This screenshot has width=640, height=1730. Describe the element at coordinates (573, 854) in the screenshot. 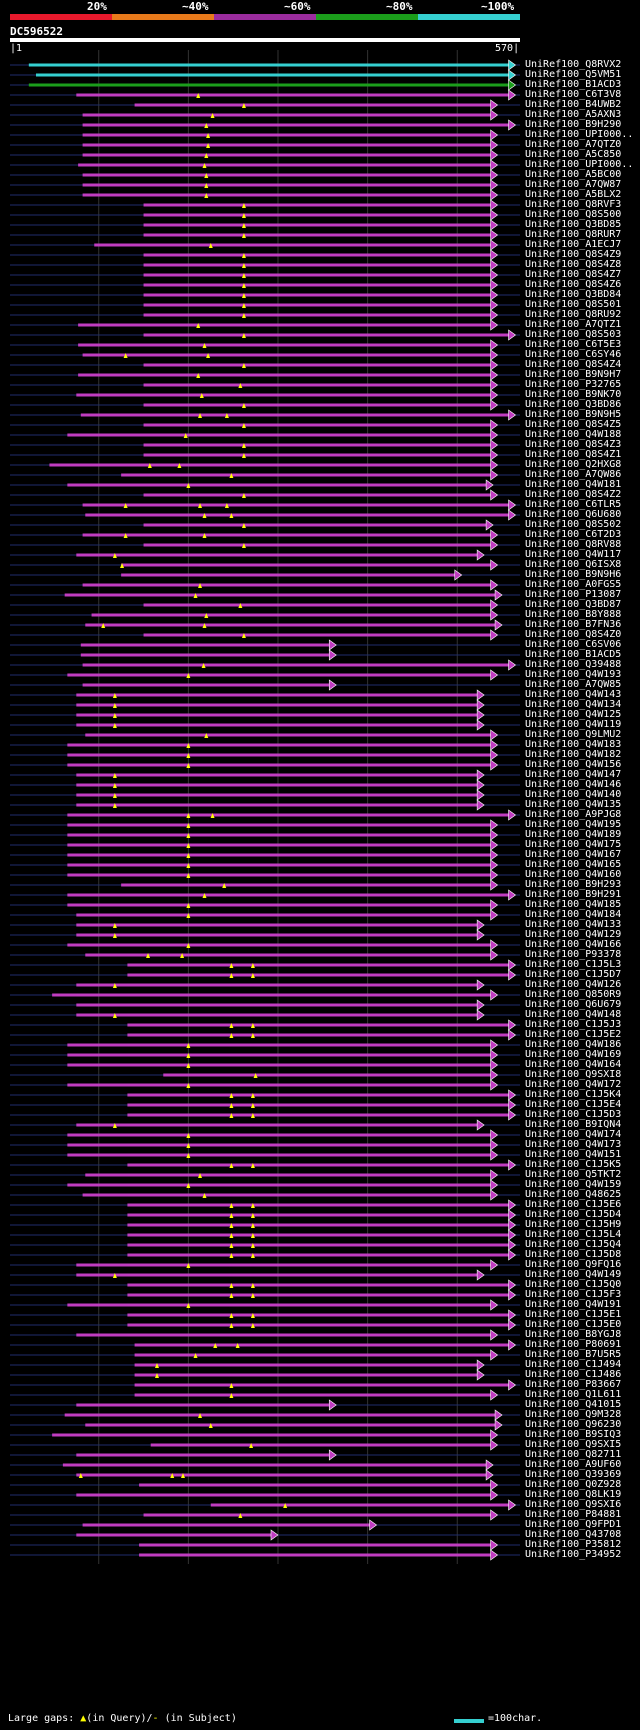

I see `hit-label: UniRef100_Q4W167` at that location.